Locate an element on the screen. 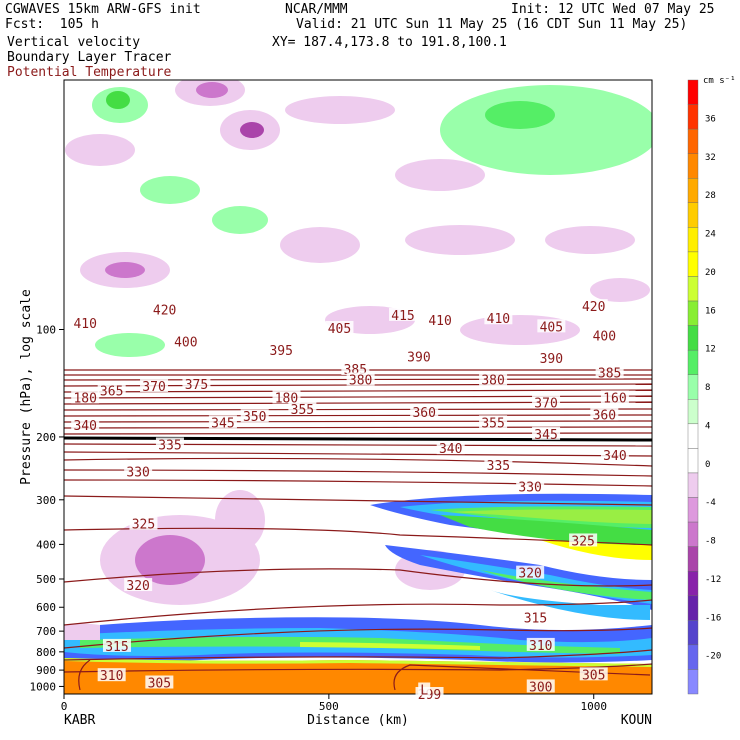 This screenshot has width=740, height=740. isentrope-label: 310 is located at coordinates (540, 646).